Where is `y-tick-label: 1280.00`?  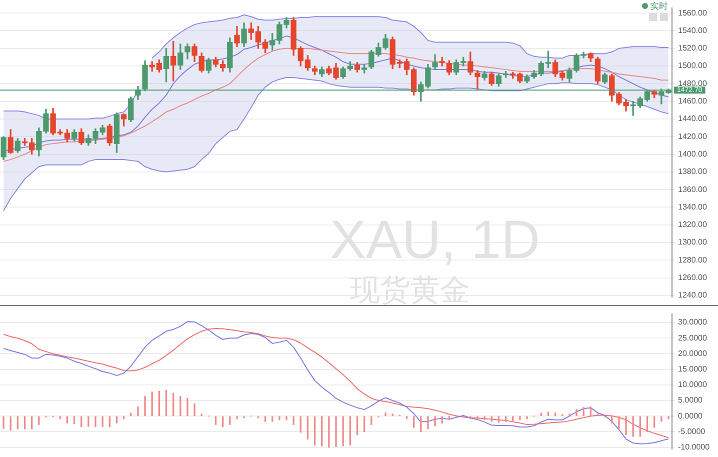 y-tick-label: 1280.00 is located at coordinates (693, 259).